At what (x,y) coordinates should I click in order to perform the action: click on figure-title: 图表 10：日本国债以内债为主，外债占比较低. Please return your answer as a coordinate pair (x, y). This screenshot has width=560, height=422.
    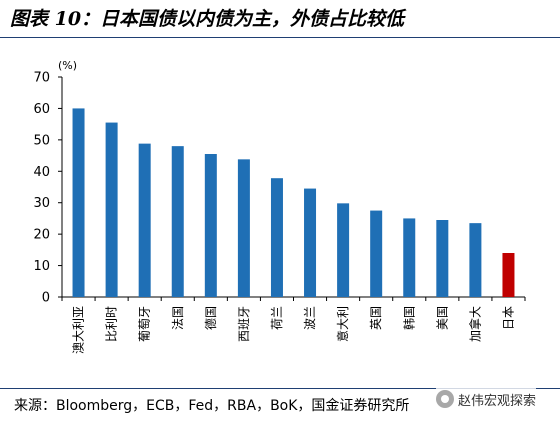
    Looking at the image, I should click on (207, 19).